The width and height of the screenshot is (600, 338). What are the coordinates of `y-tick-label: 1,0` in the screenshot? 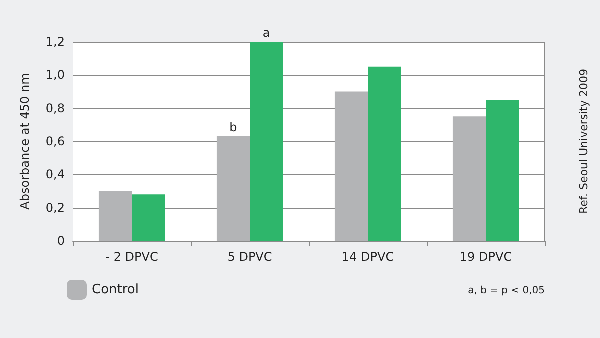 It's located at (55, 75).